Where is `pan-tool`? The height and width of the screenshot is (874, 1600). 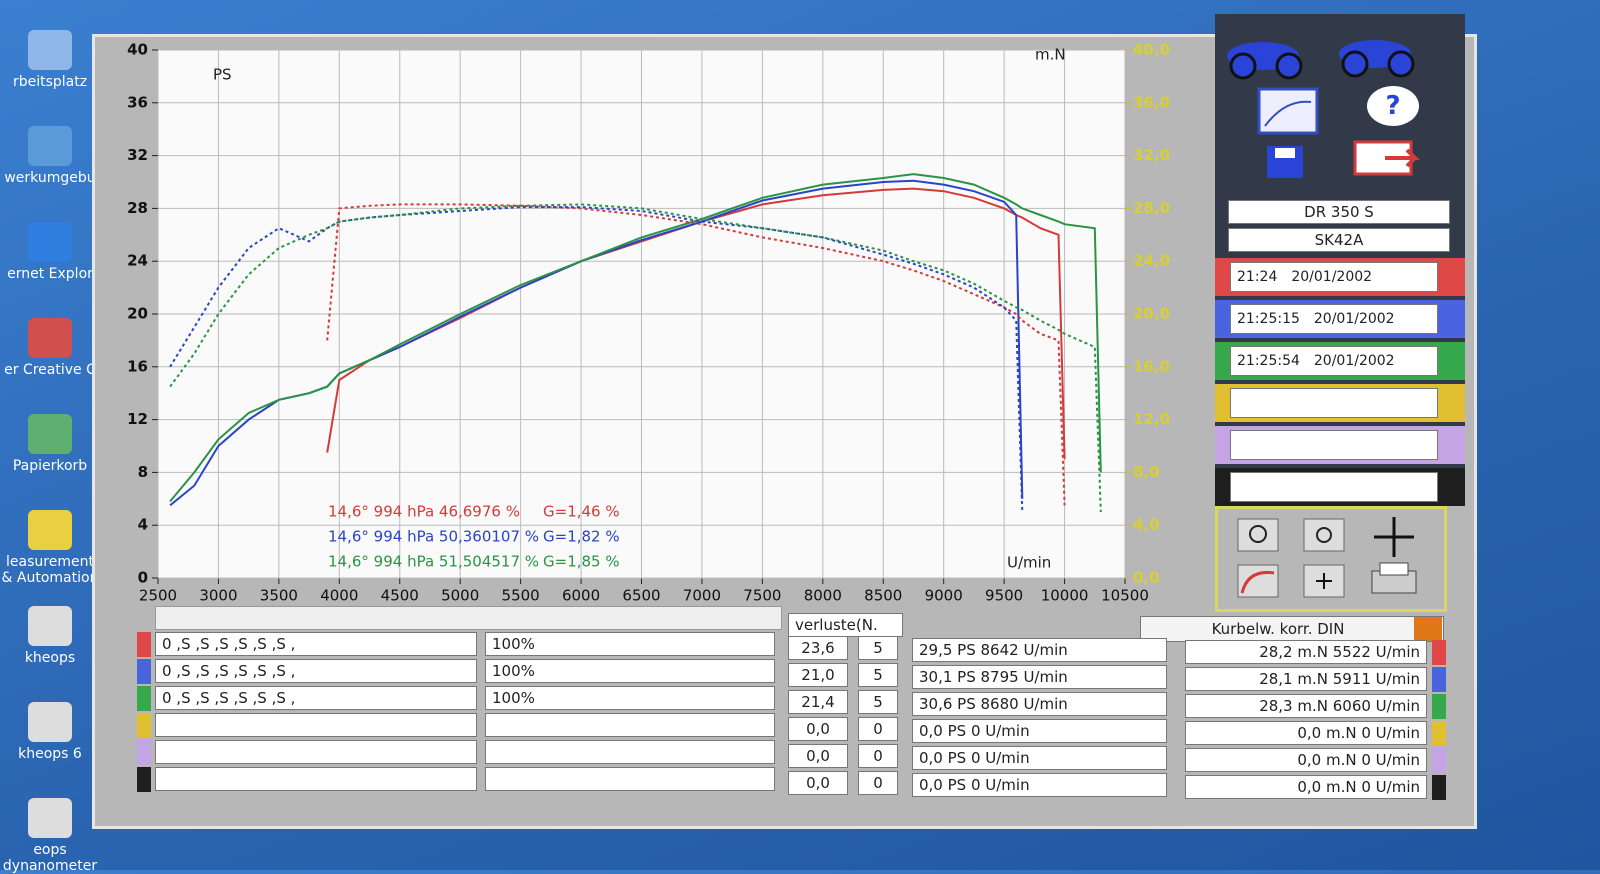
pan-tool is located at coordinates (1324, 535).